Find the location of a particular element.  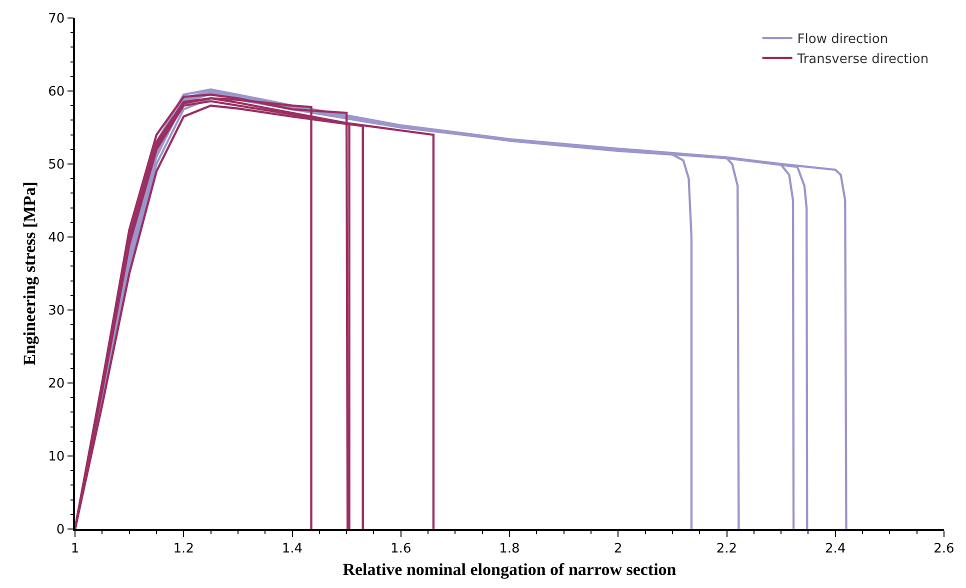

x-axis-title: Relative nominal elongation of narrow section is located at coordinates (509, 570).